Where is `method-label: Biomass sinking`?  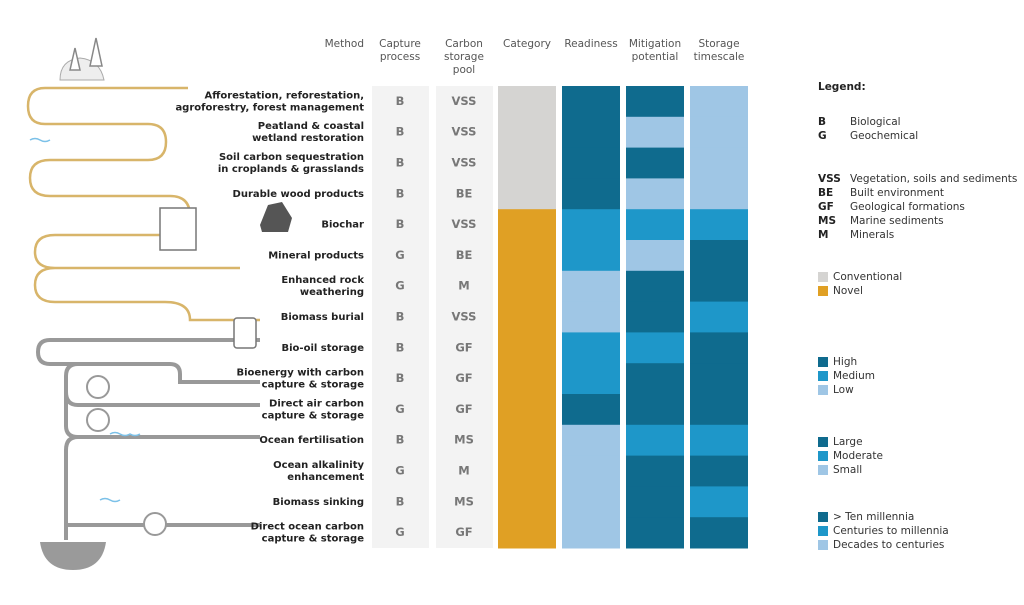
method-label: Biomass sinking is located at coordinates (318, 502).